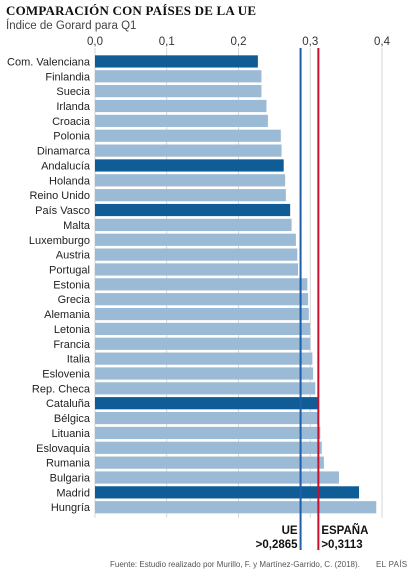  What do you see at coordinates (71, 508) in the screenshot?
I see `category-label: Hungría` at bounding box center [71, 508].